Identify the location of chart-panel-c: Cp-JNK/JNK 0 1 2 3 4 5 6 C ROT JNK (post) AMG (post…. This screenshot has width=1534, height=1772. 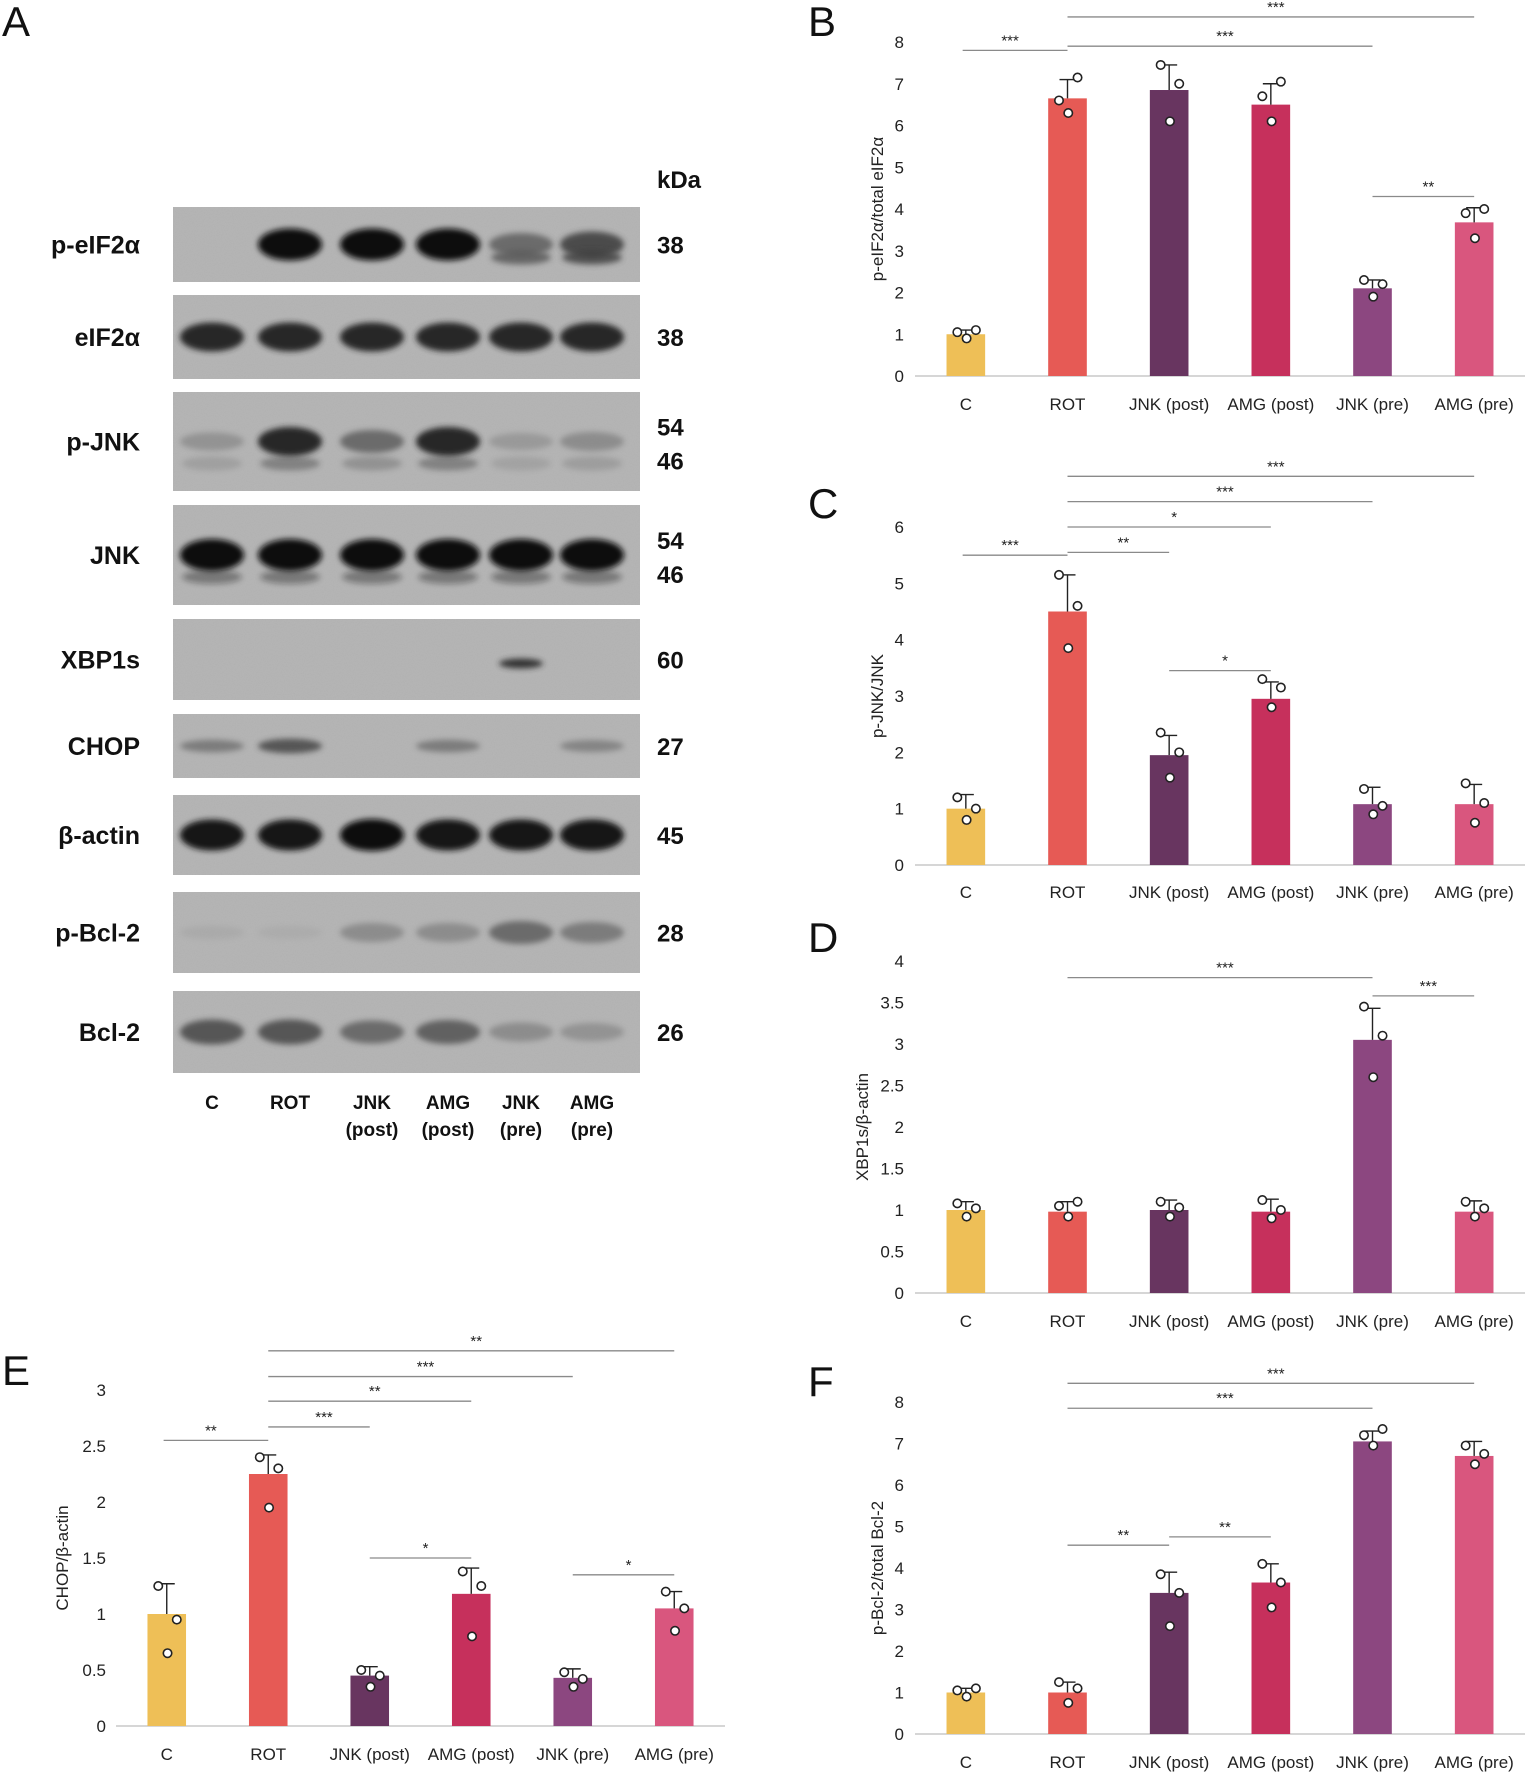
(1166, 680).